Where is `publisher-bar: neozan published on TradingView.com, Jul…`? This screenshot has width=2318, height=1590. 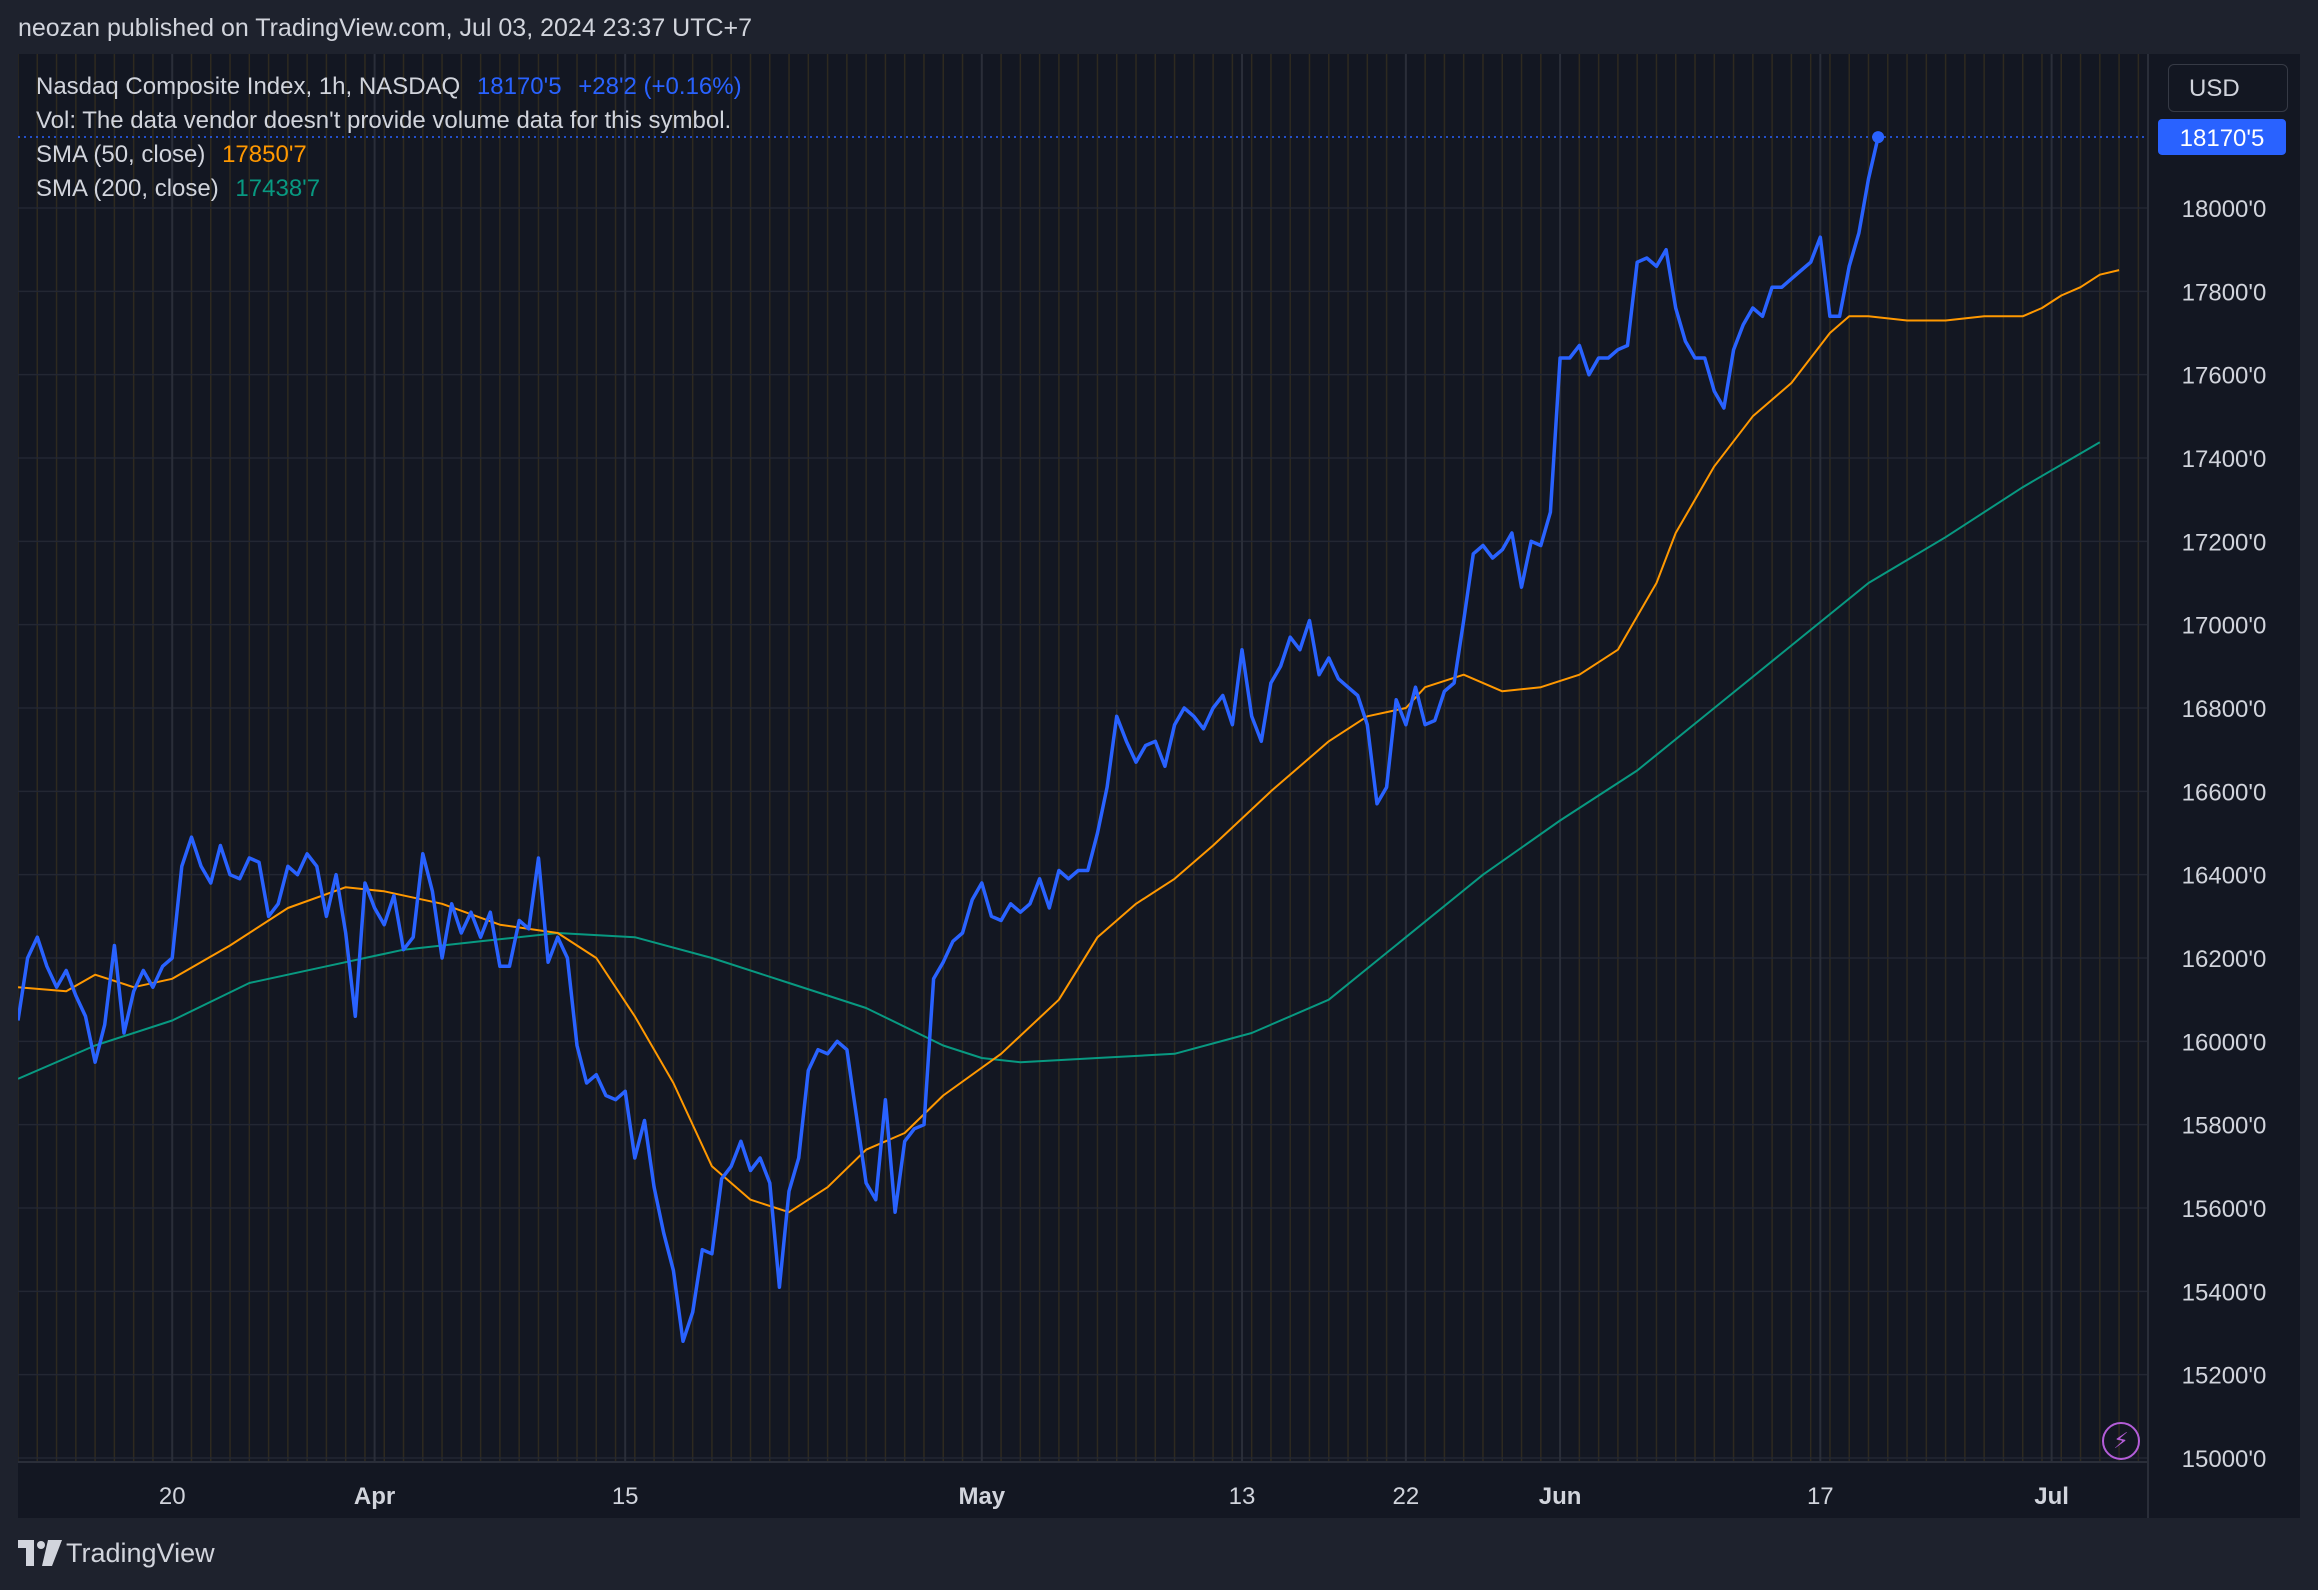
publisher-bar: neozan published on TradingView.com, Jul… is located at coordinates (1159, 27).